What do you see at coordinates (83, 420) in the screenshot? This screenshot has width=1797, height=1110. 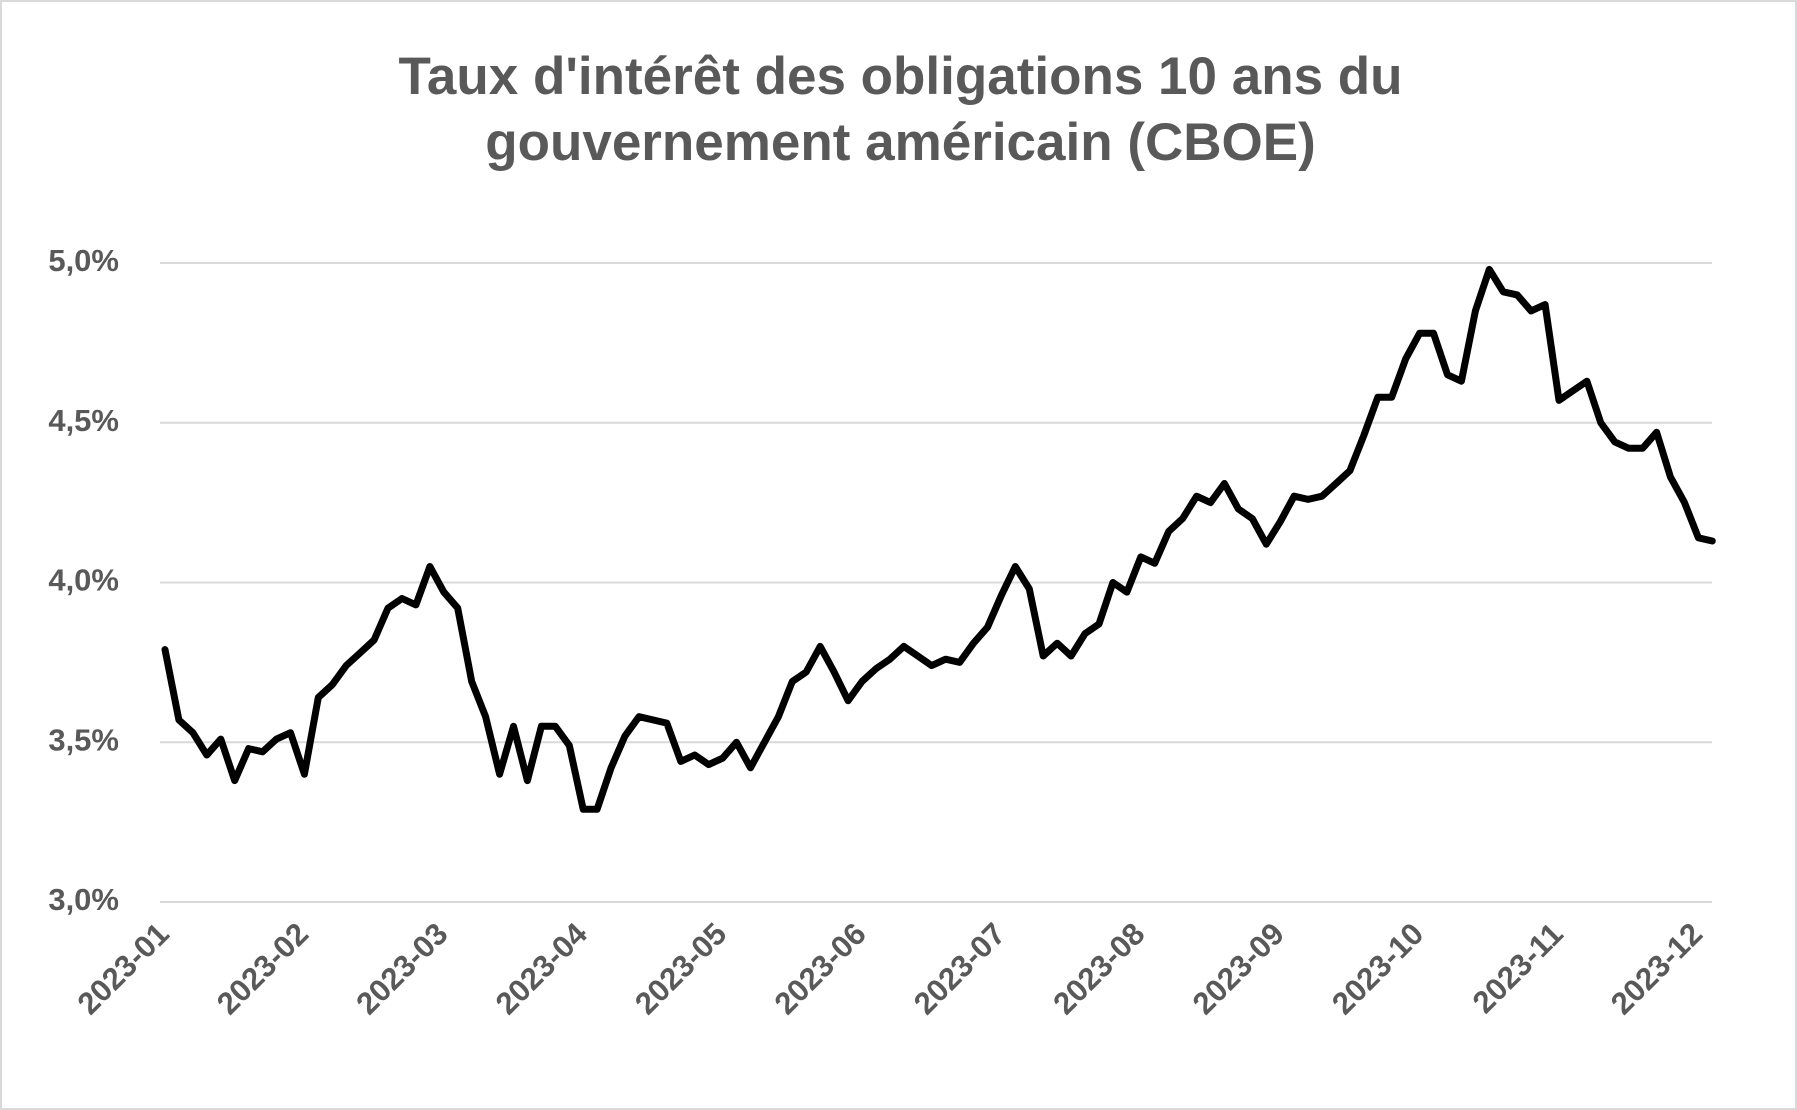 I see `y-tick-label: 4,5%` at bounding box center [83, 420].